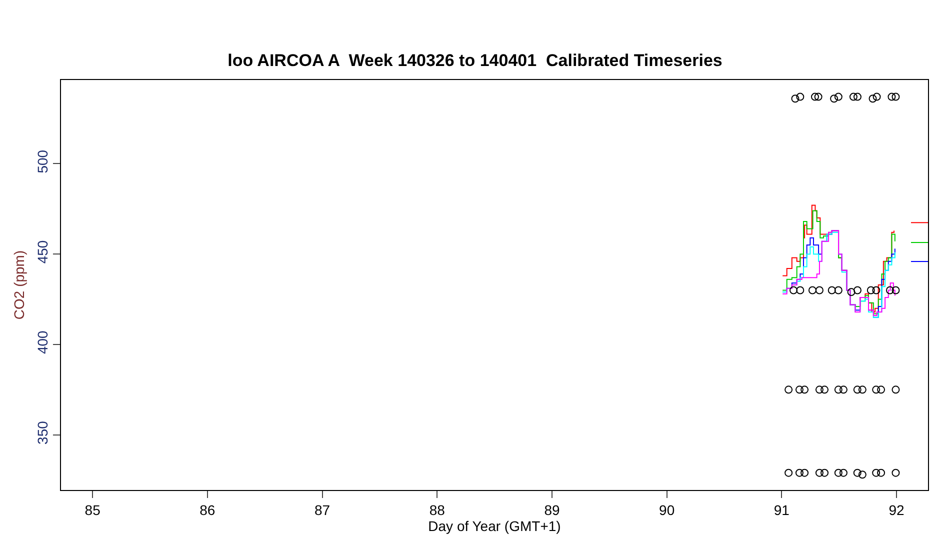 The height and width of the screenshot is (550, 950). I want to click on chart-title: loo AIRCOA A Week 140326 to 140401 Calibrated Timeseries, so click(475, 60).